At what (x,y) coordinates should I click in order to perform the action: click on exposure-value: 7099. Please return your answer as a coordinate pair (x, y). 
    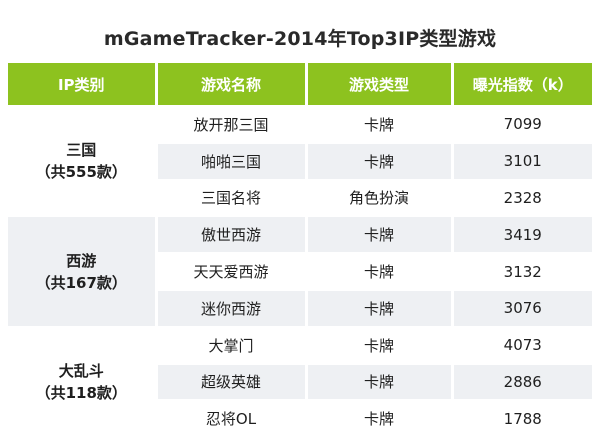
    Looking at the image, I should click on (522, 124).